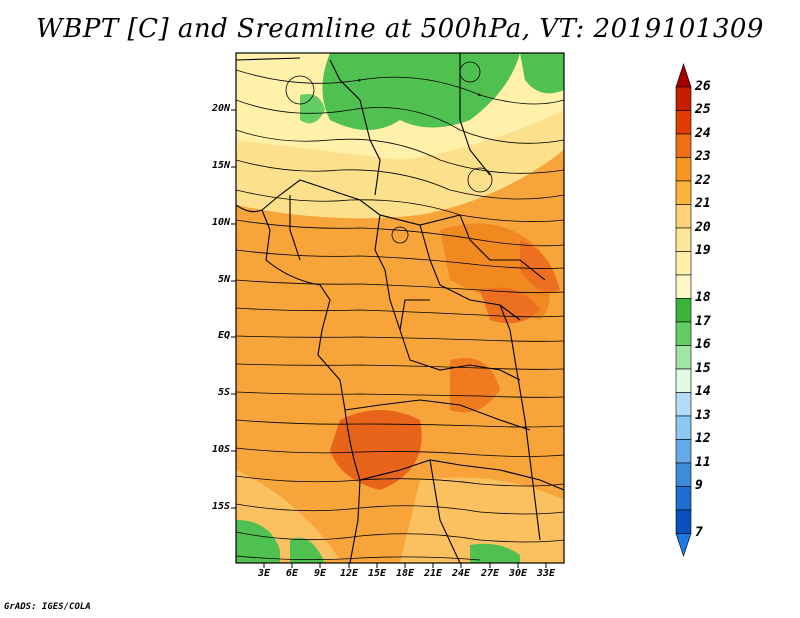 The image size is (800, 618). Describe the element at coordinates (433, 573) in the screenshot. I see `lon-label: 21E` at that location.